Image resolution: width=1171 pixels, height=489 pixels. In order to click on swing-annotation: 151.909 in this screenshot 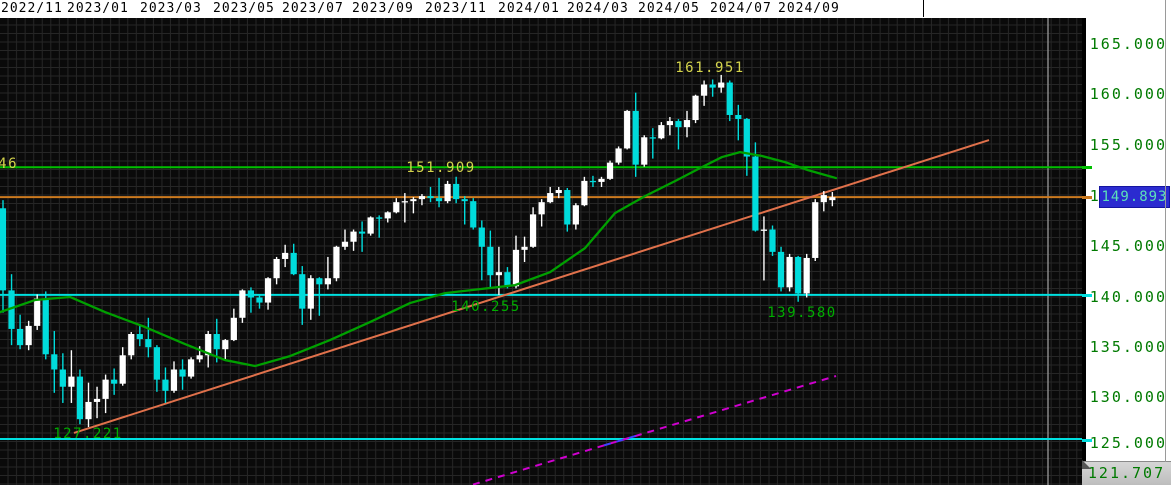, I will do `click(441, 168)`.